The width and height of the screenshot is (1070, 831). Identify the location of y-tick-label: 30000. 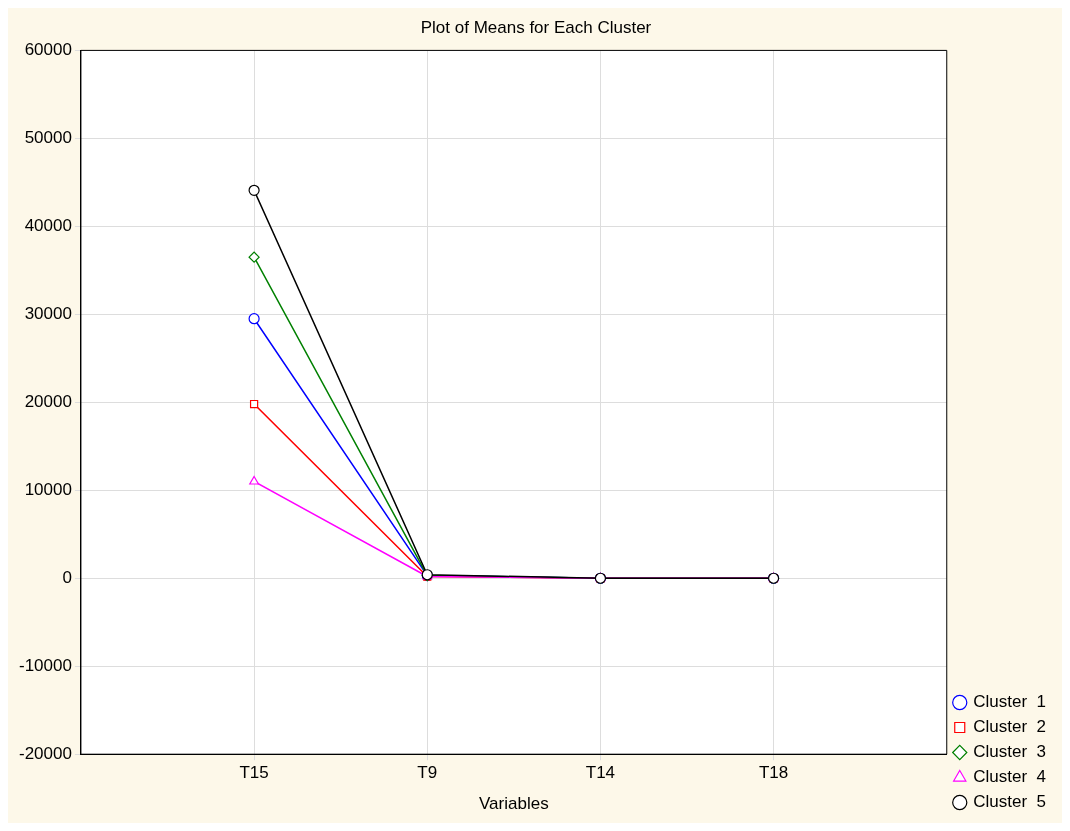
(48, 314).